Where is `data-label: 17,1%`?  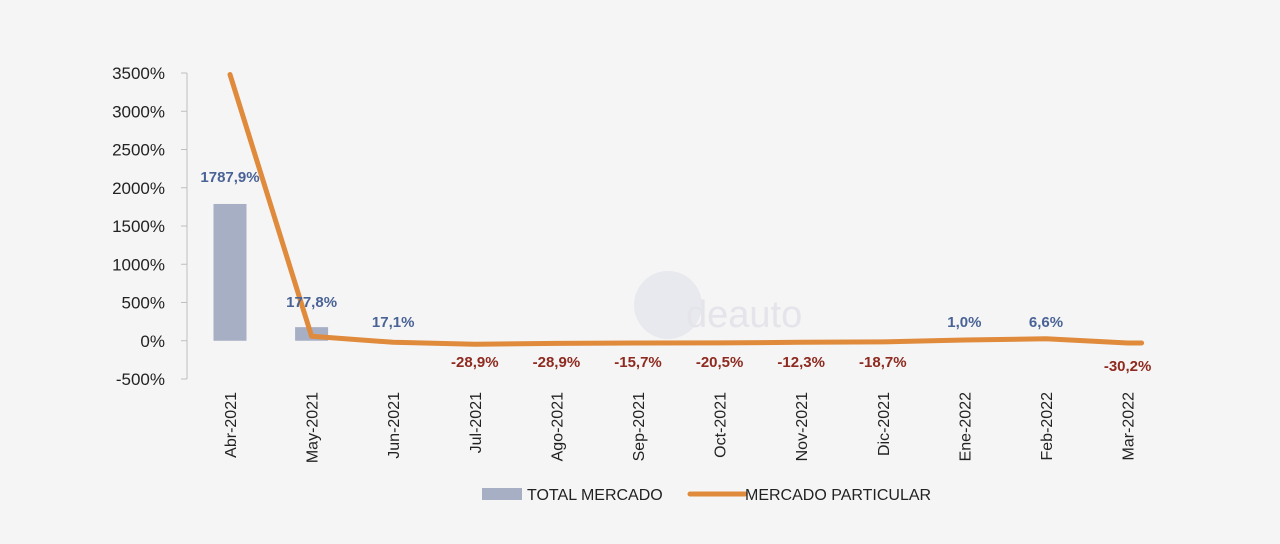
data-label: 17,1% is located at coordinates (393, 322).